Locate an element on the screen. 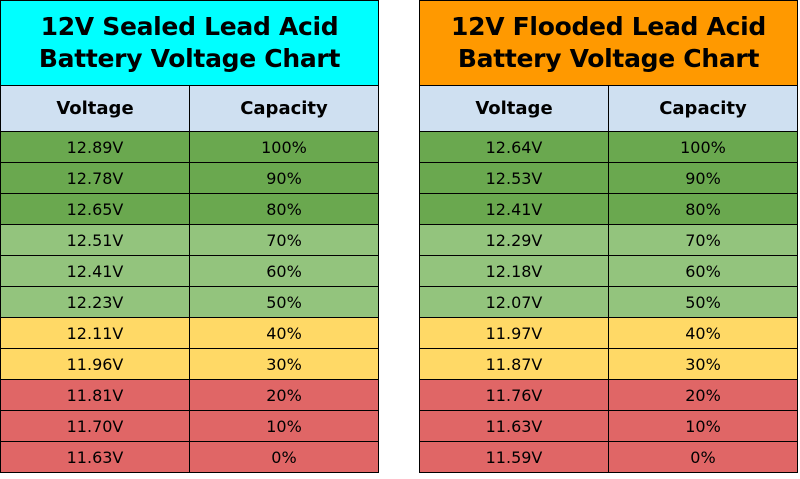  table-row: 12.41V 80% is located at coordinates (608, 209).